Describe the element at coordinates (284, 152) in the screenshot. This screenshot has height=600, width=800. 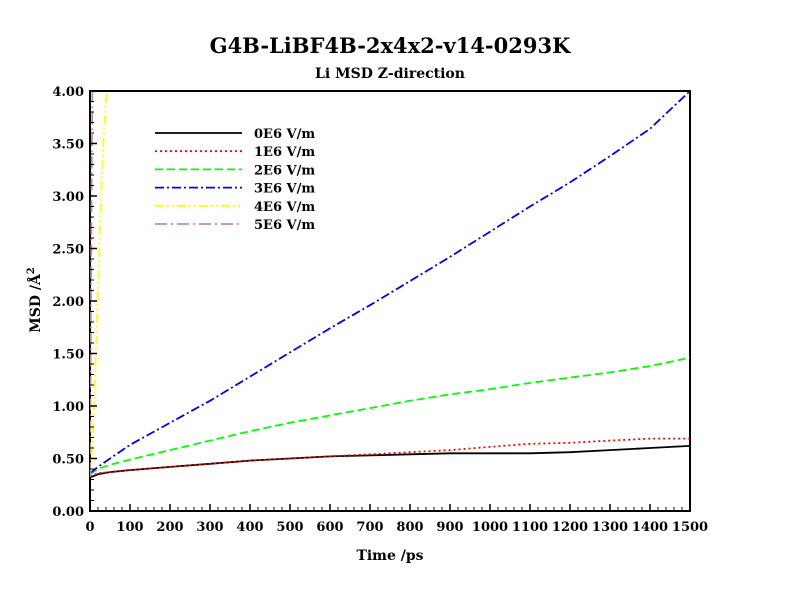
I see `legend-label: 1E6 V/m` at that location.